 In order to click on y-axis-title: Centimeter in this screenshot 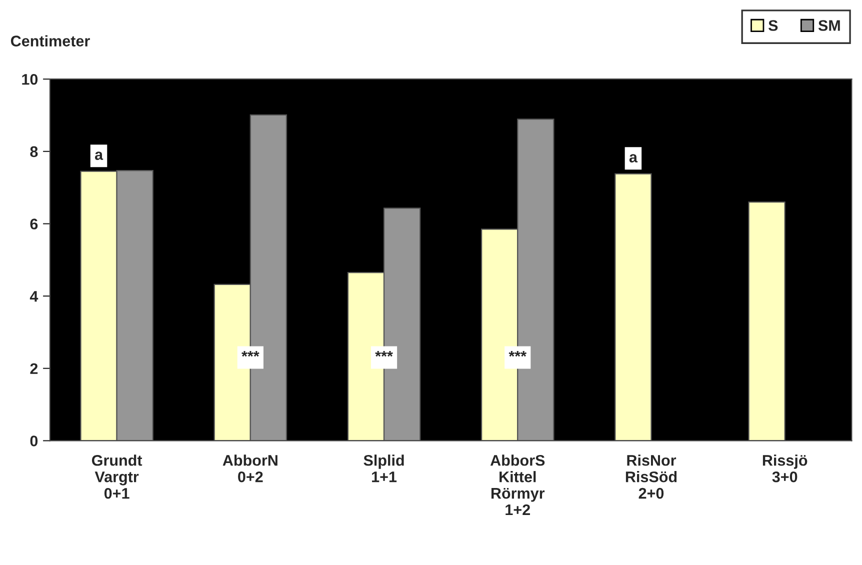, I will do `click(50, 40)`.